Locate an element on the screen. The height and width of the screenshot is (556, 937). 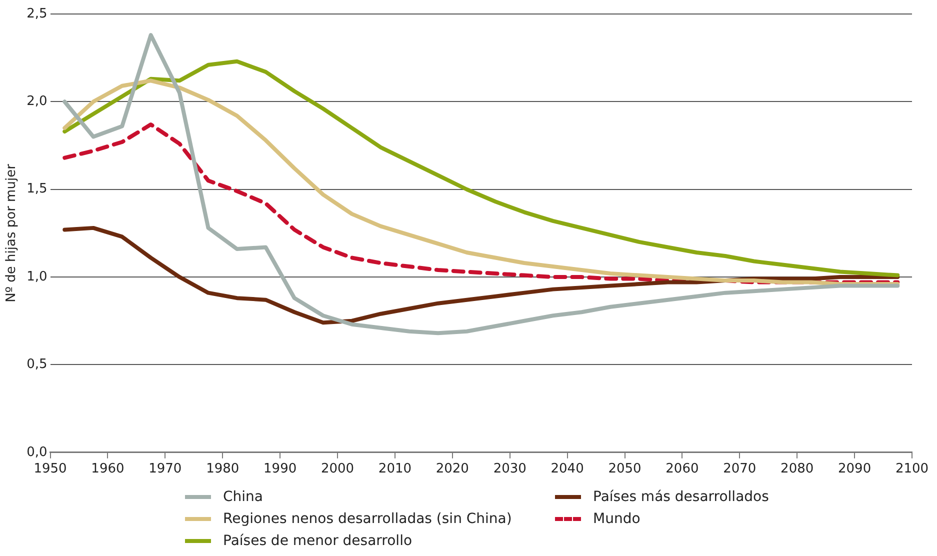
x-tick-label: 1950 is located at coordinates (50, 469).